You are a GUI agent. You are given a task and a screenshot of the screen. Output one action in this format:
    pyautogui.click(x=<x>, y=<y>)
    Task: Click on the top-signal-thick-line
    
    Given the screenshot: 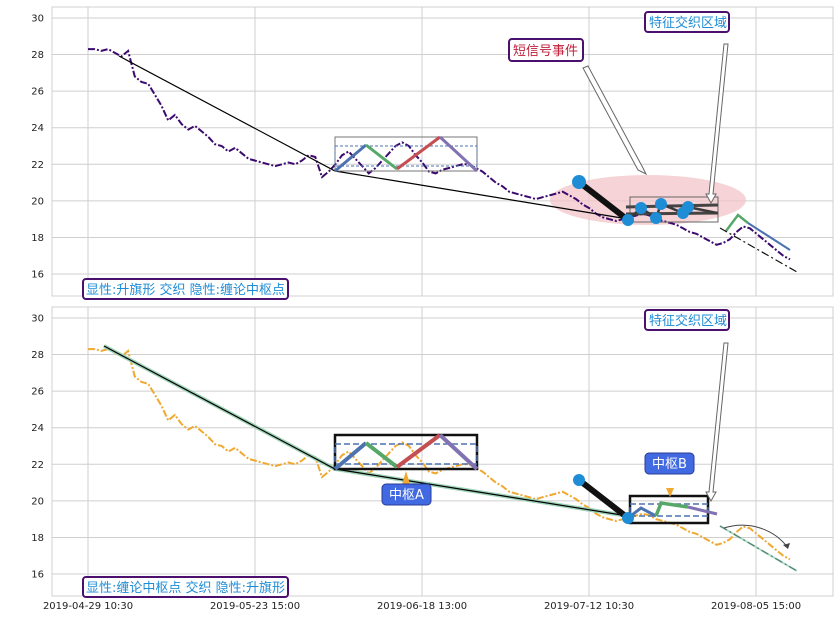 What is the action you would take?
    pyautogui.click(x=603, y=201)
    